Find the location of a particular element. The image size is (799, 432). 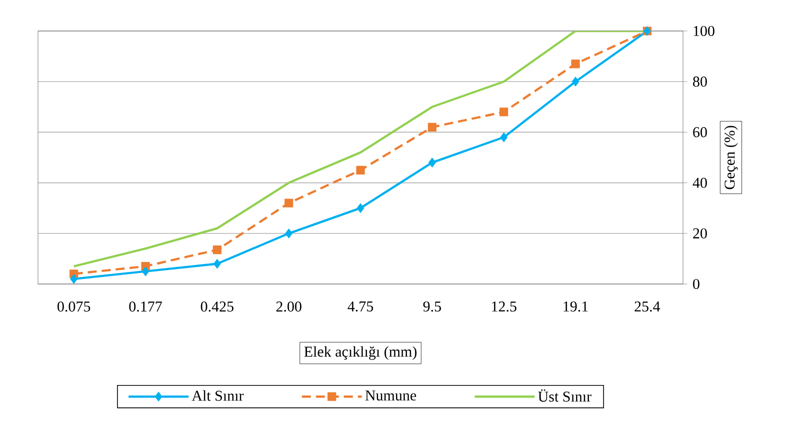

y-tick-label: 80 is located at coordinates (700, 81).